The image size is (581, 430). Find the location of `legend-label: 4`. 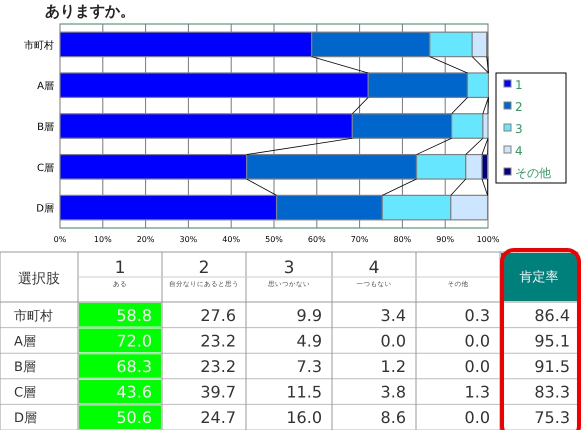

legend-label: 4 is located at coordinates (519, 151).